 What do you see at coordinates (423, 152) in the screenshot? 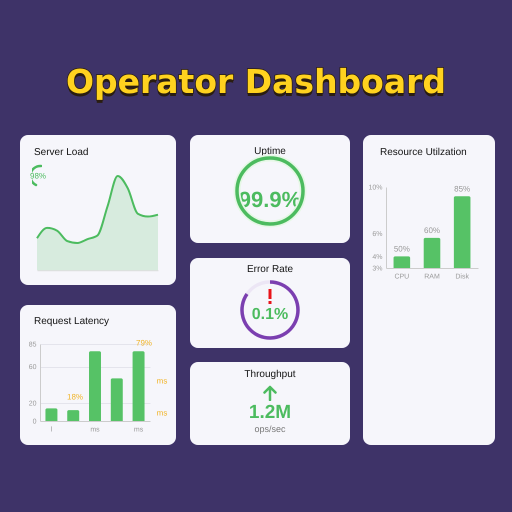
I see `chart-title: Resource Utilzation` at bounding box center [423, 152].